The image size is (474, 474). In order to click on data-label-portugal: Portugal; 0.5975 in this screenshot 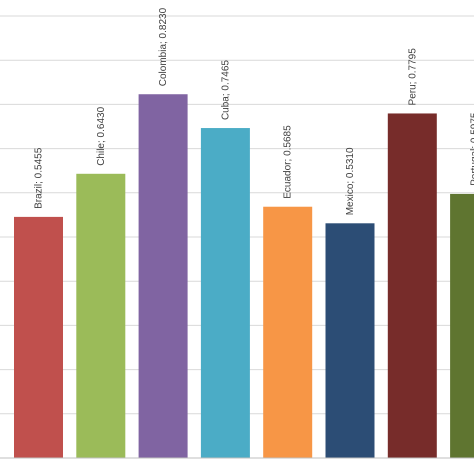, I will do `click(472, 149)`.